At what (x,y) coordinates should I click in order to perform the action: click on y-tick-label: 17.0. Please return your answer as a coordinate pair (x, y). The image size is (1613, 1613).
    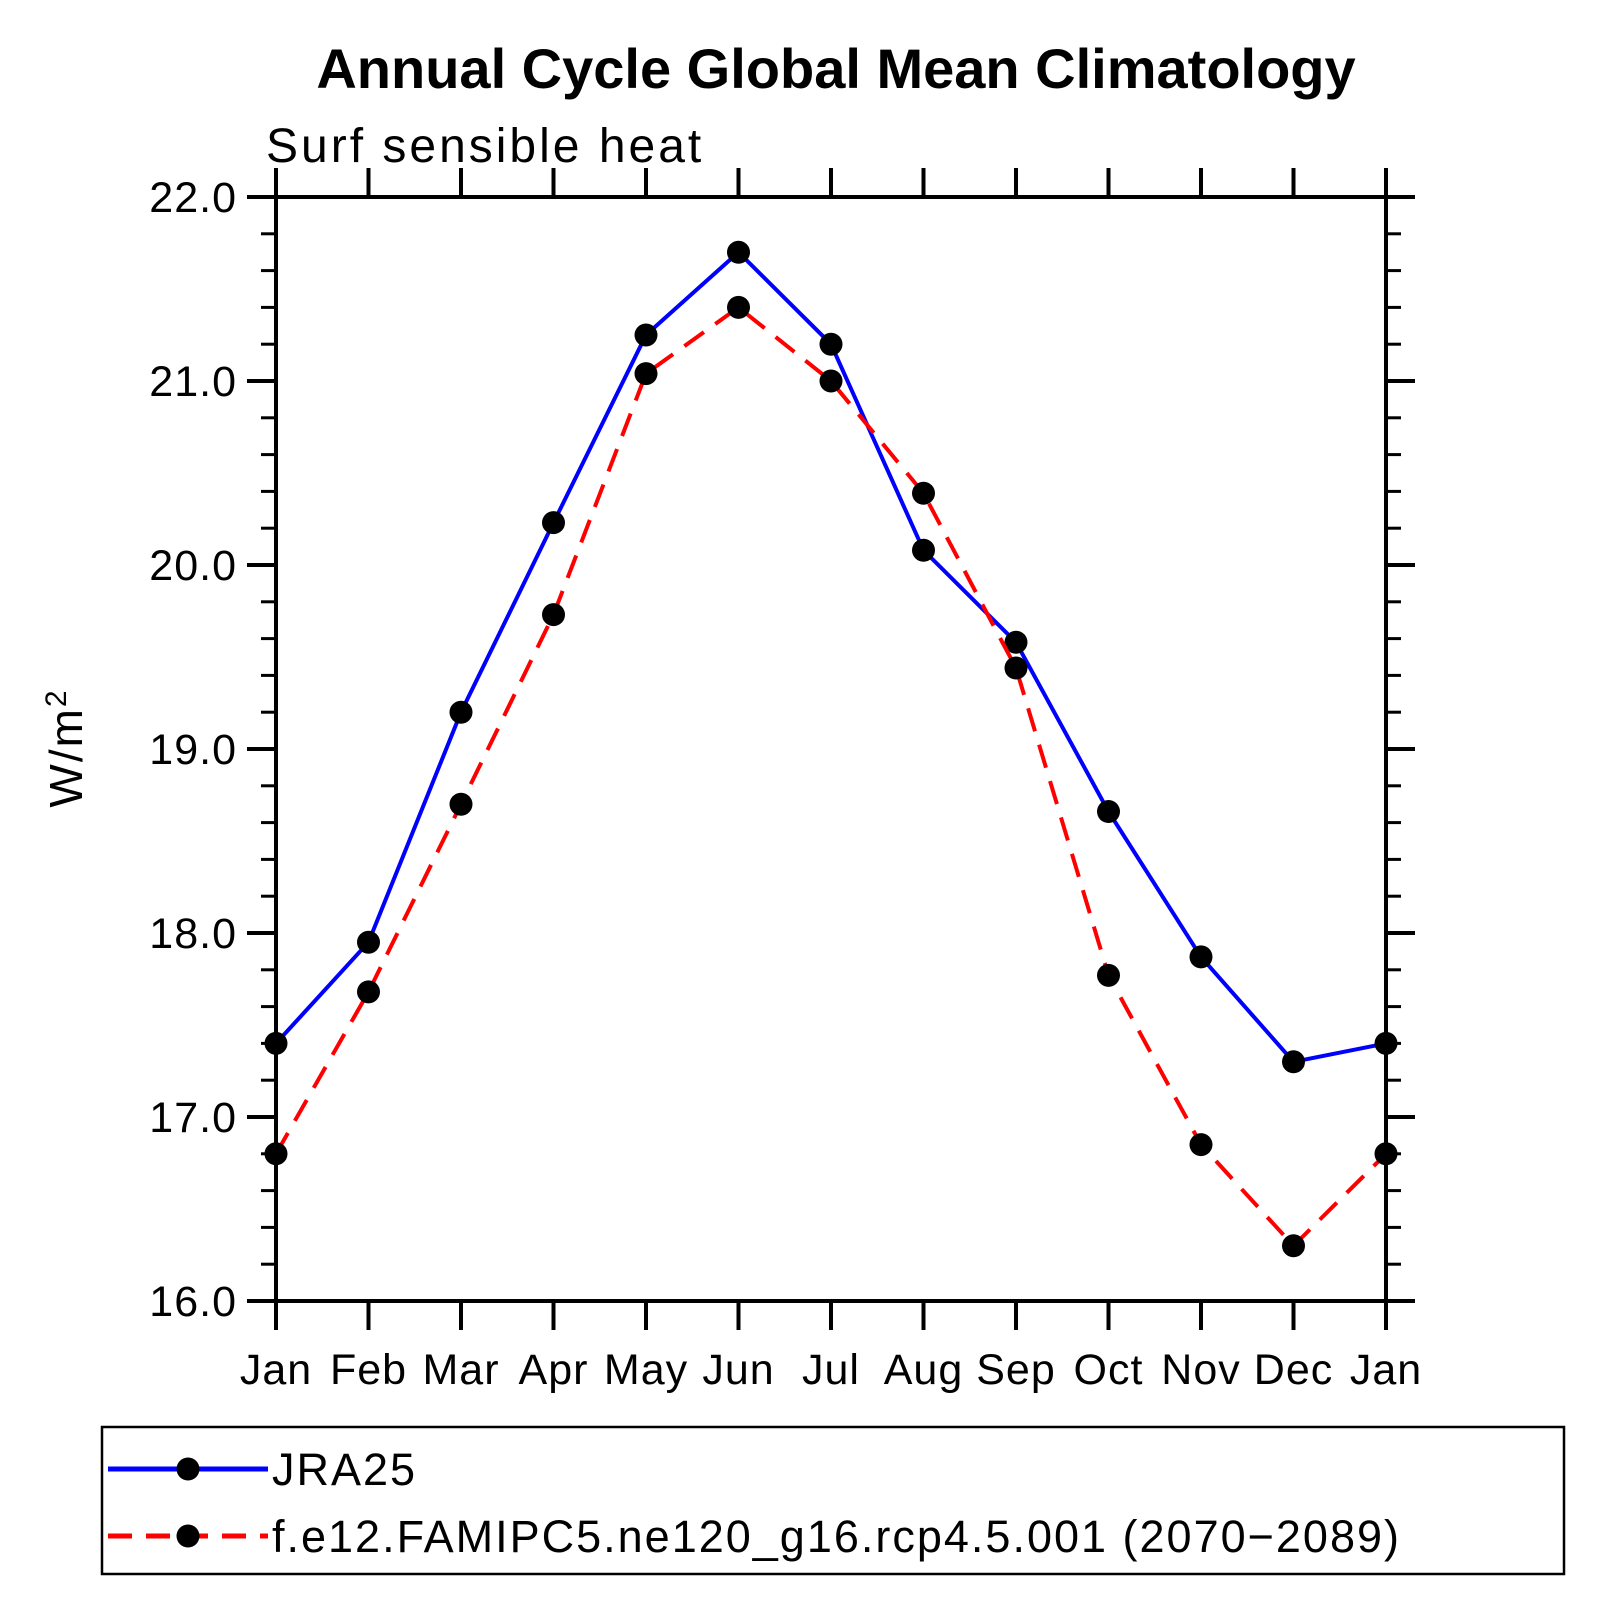
    Looking at the image, I should click on (193, 1118).